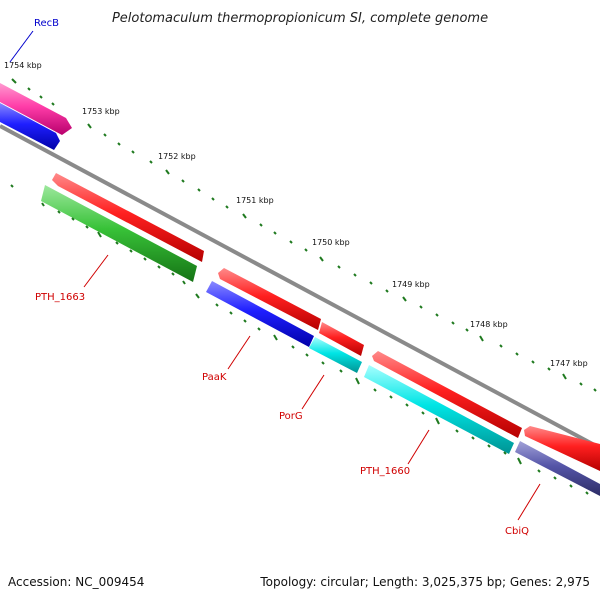  Describe the element at coordinates (562, 448) in the screenshot. I see `gene-pth-1658-arrow` at that location.